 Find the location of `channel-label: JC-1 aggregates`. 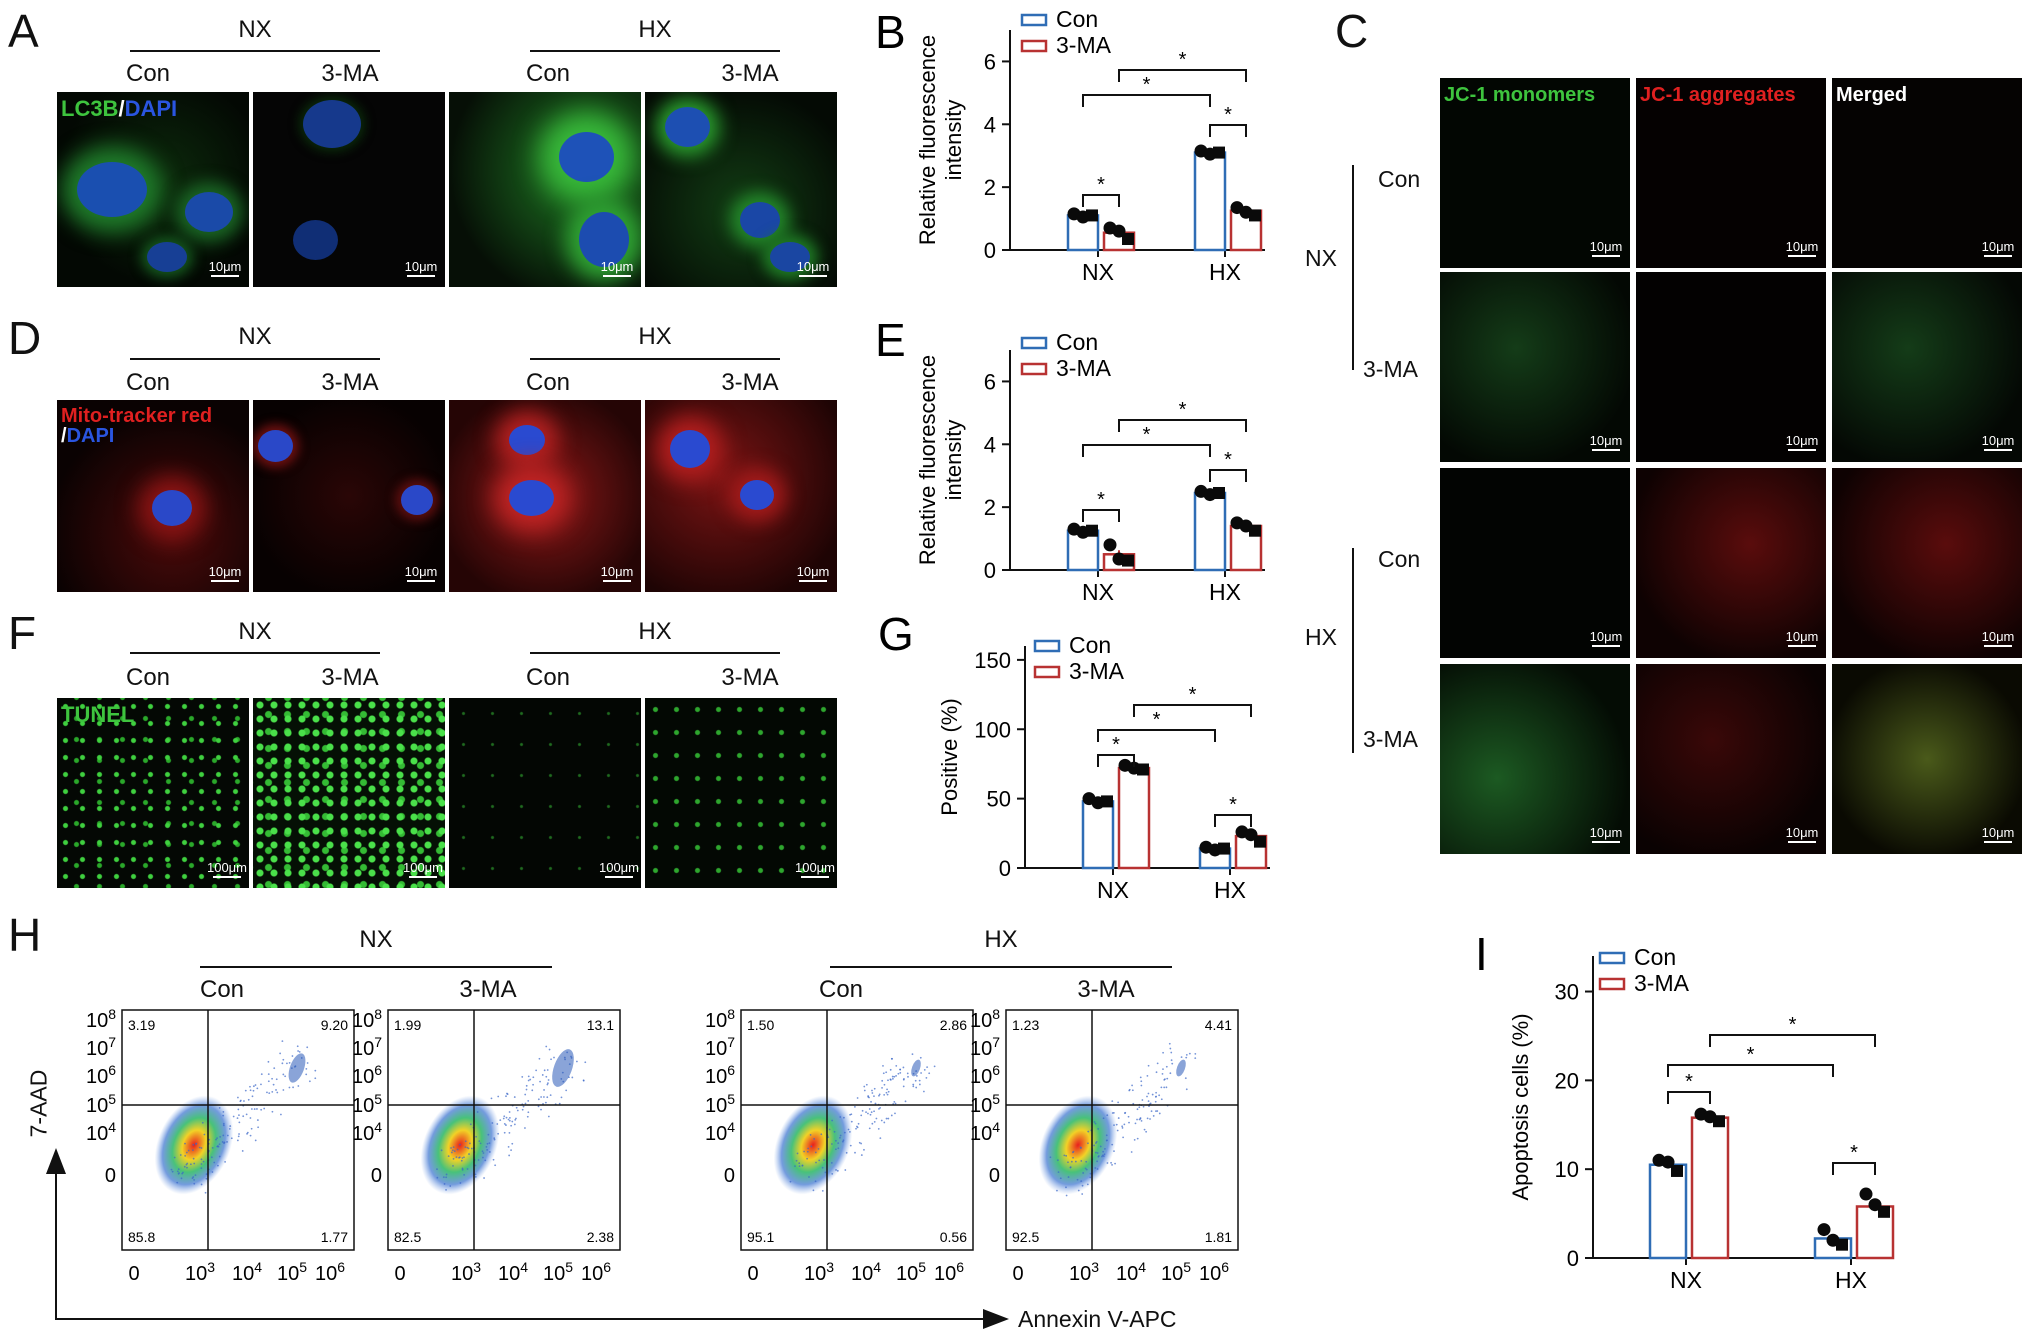

channel-label: JC-1 aggregates is located at coordinates (1718, 95).